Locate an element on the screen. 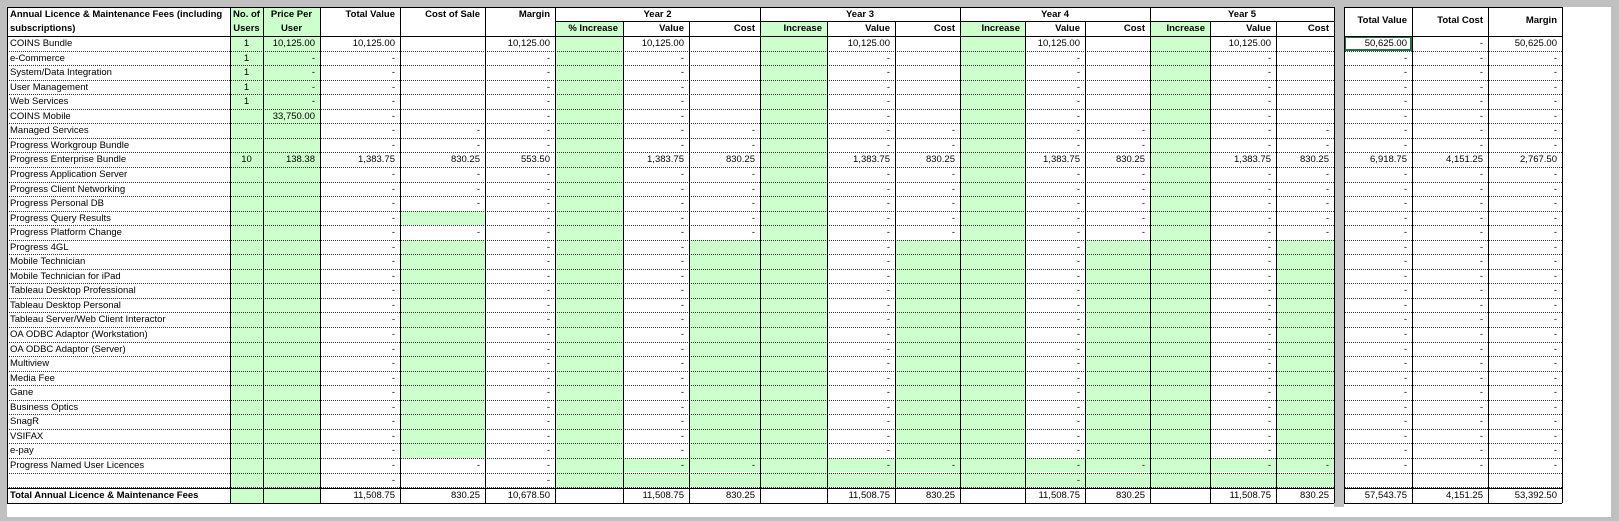 The image size is (1619, 521). row-label: Tableau Server/Web Client Interactor is located at coordinates (88, 320).